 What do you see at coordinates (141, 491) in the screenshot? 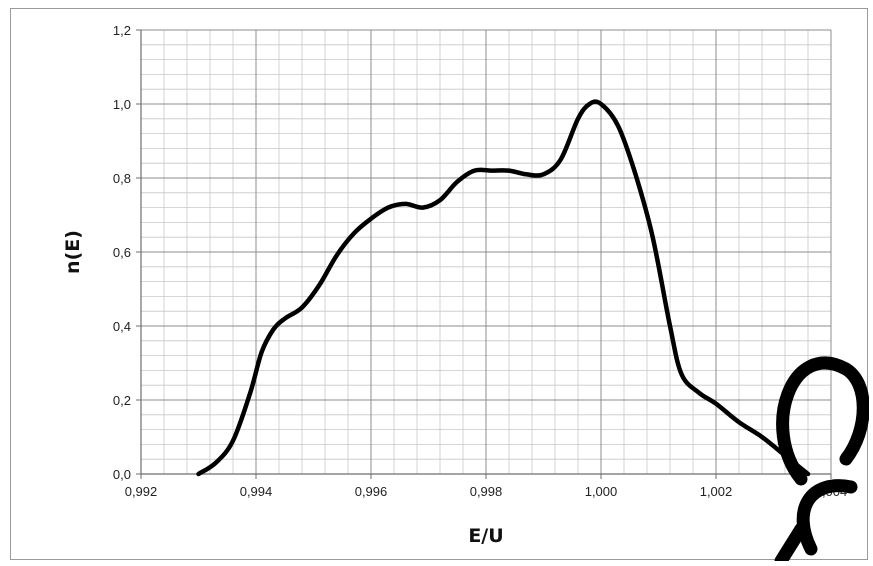
I see `x-tick-label: 0,992` at bounding box center [141, 491].